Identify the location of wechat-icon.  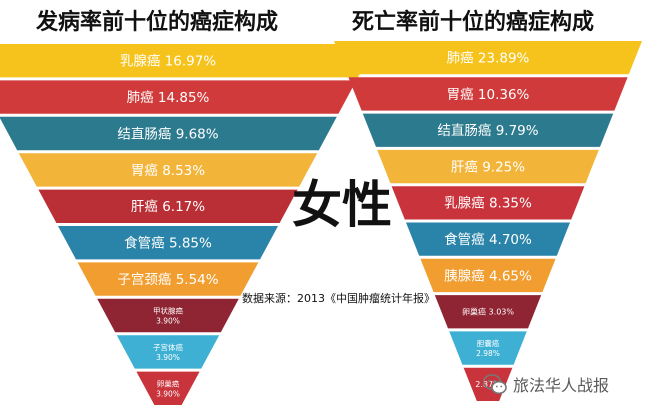
(495, 384).